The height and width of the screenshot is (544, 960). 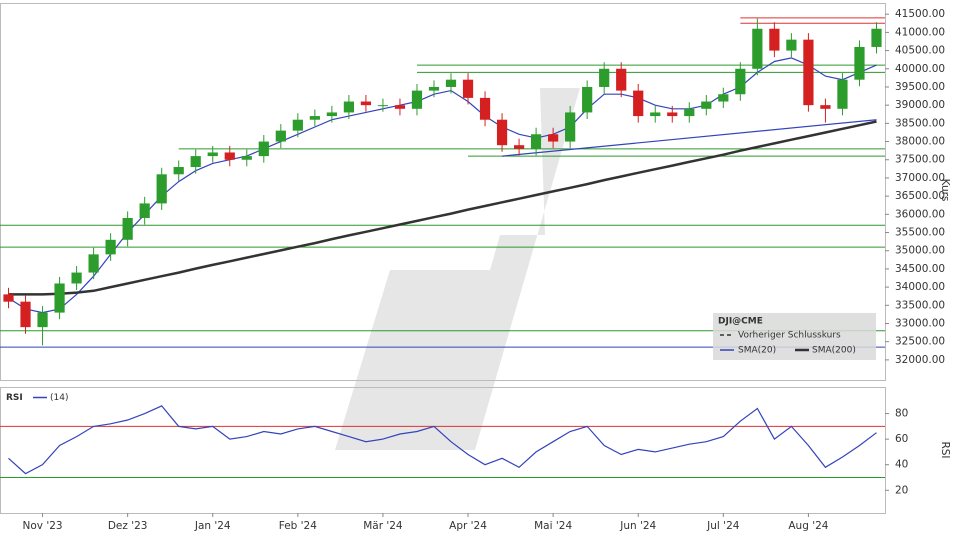 I want to click on y-tick-label: 38500.00, so click(x=920, y=123).